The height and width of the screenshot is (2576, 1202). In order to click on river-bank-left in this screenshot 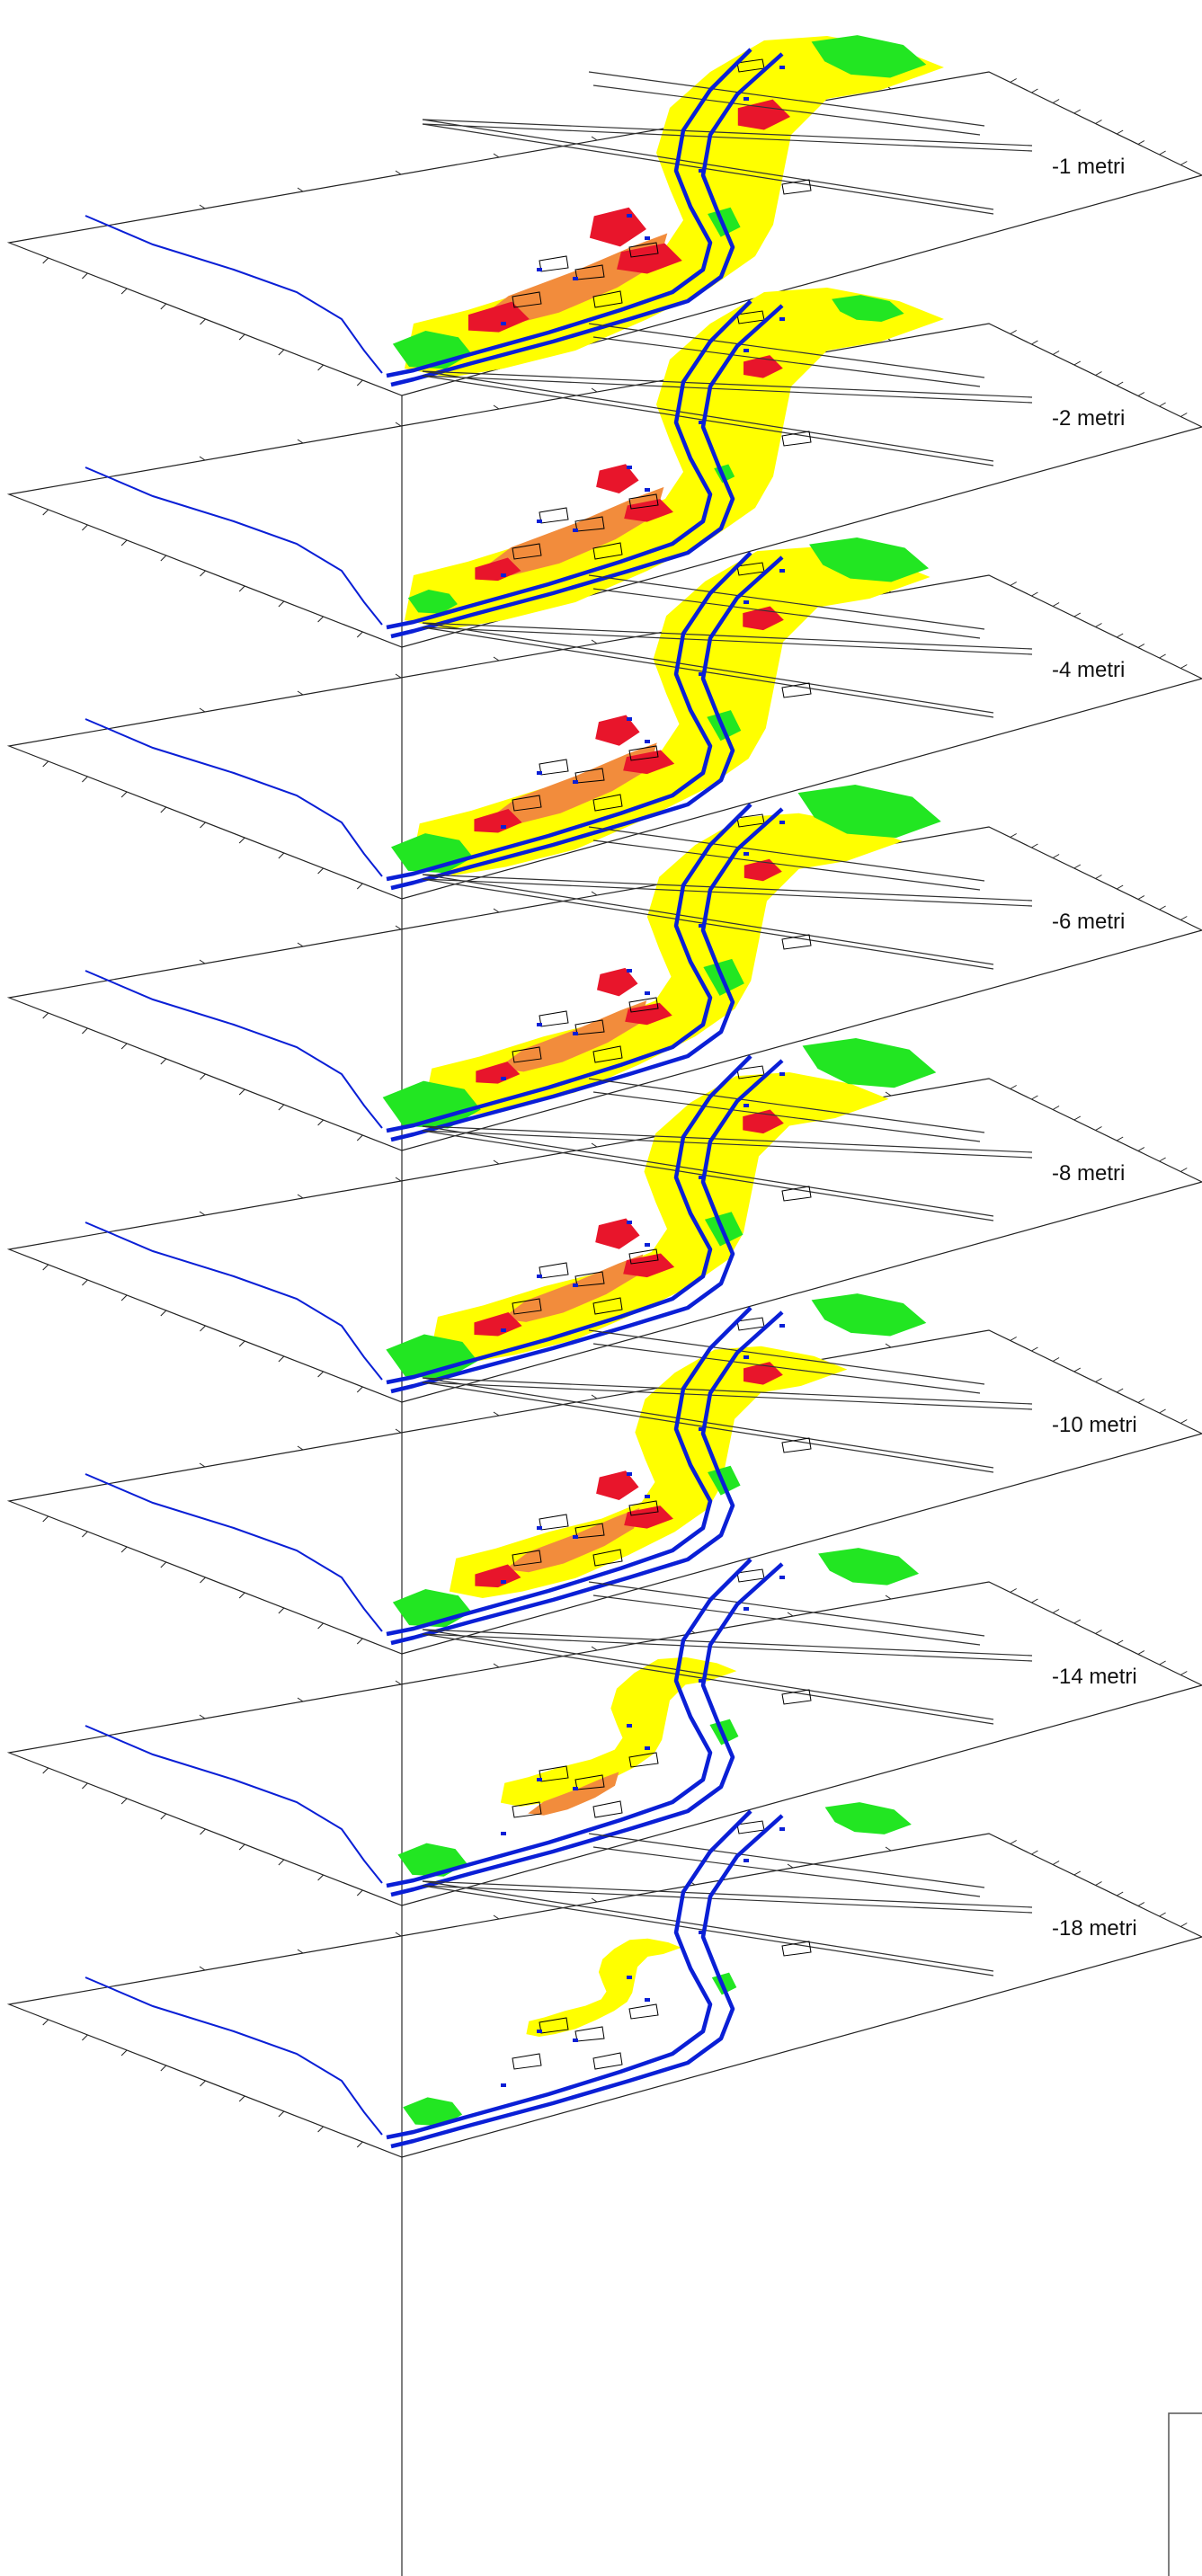, I will do `click(569, 968)`.